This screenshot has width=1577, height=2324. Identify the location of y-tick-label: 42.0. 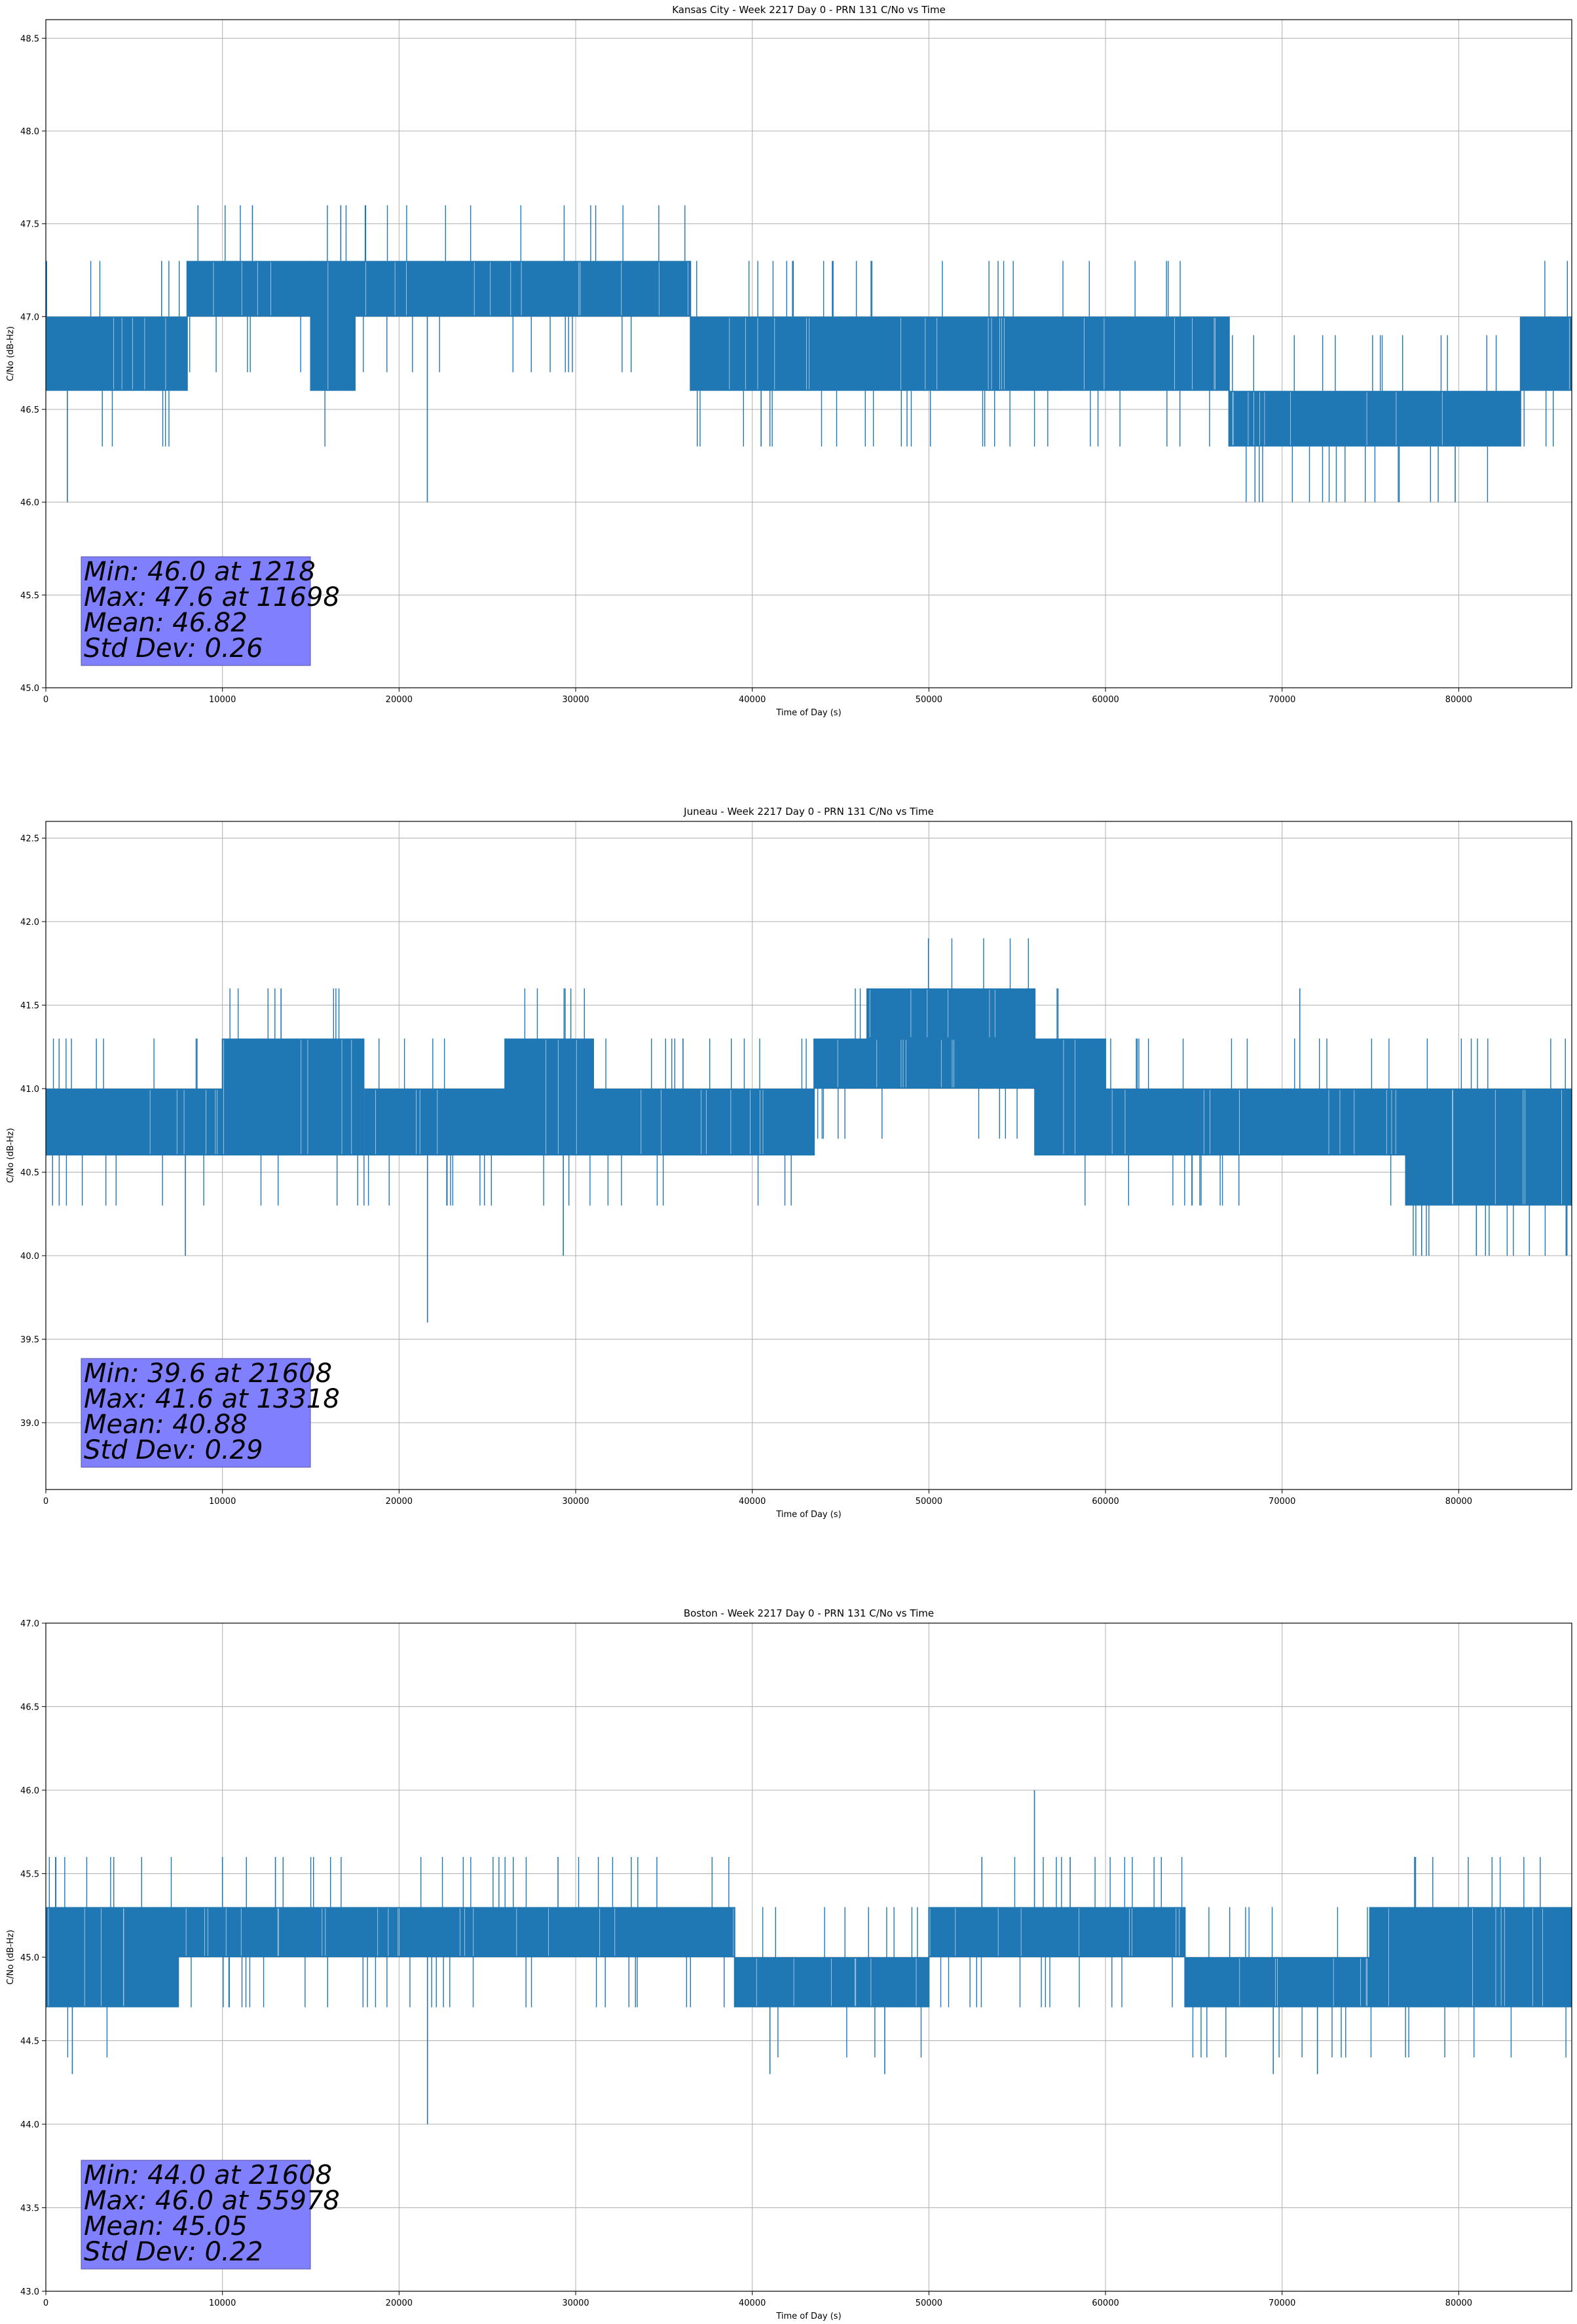
(29, 923).